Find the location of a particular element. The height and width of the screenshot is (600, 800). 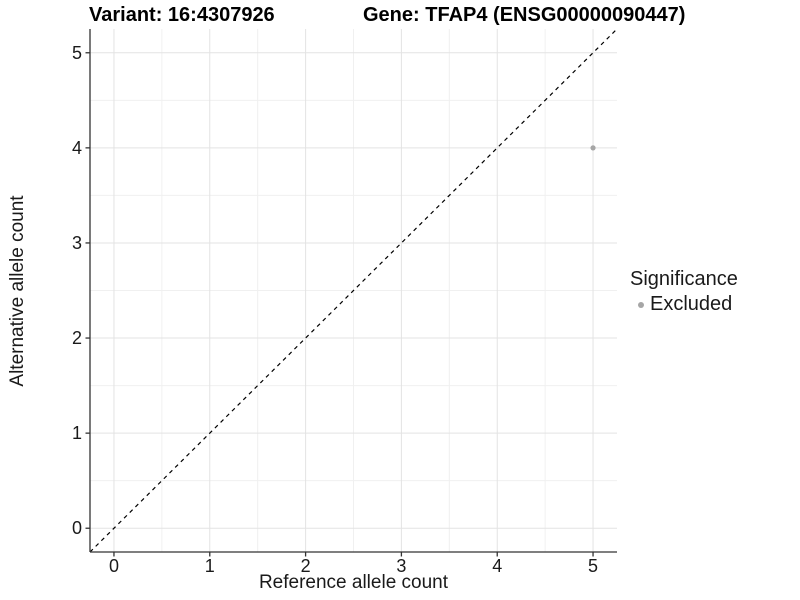

x-tick-label: 1 is located at coordinates (210, 566).